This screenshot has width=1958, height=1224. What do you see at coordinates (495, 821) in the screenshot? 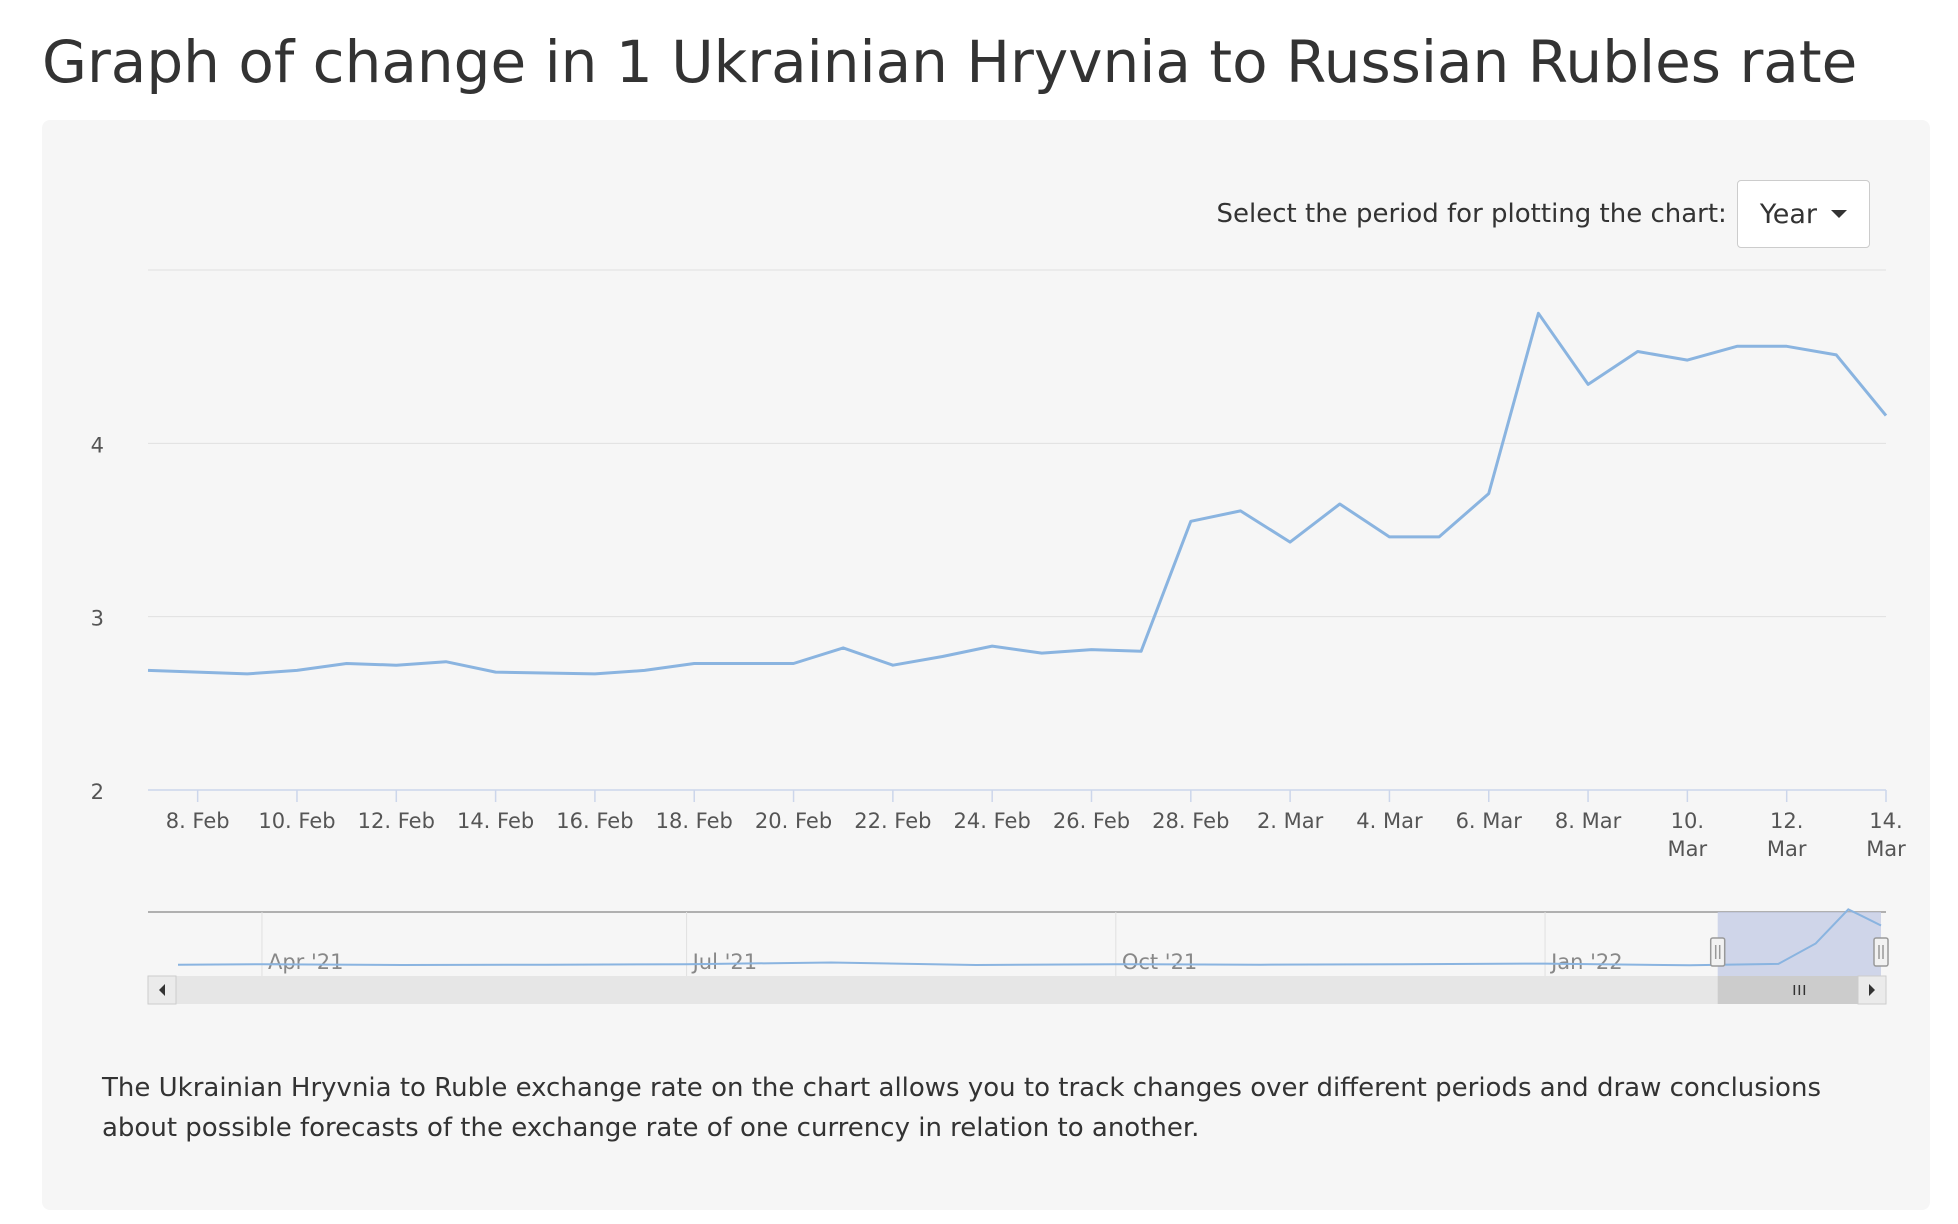
I see `x-axis-tick-label: 14. Feb` at bounding box center [495, 821].